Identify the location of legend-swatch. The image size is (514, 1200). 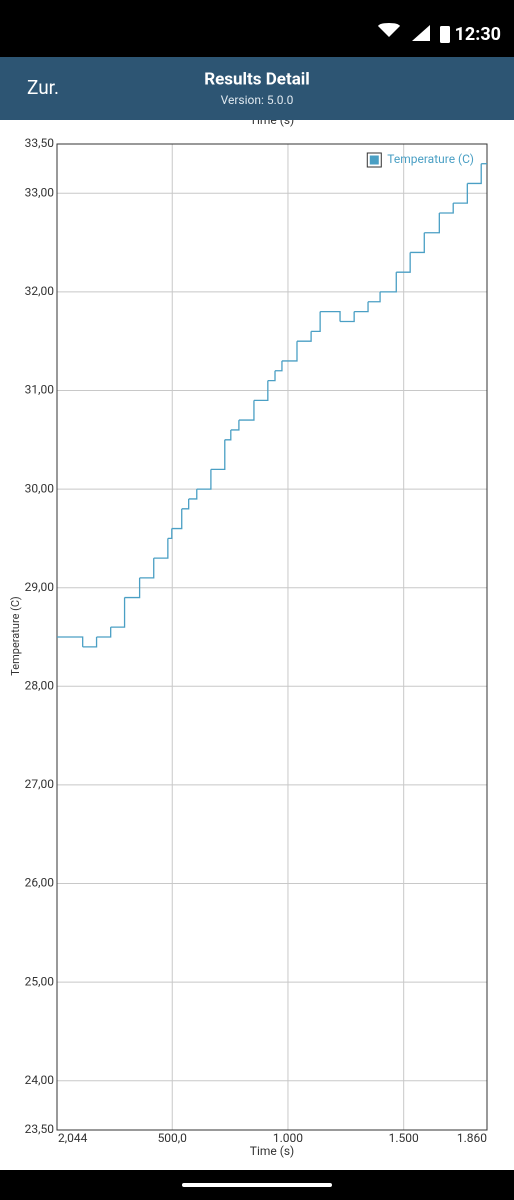
(374, 160).